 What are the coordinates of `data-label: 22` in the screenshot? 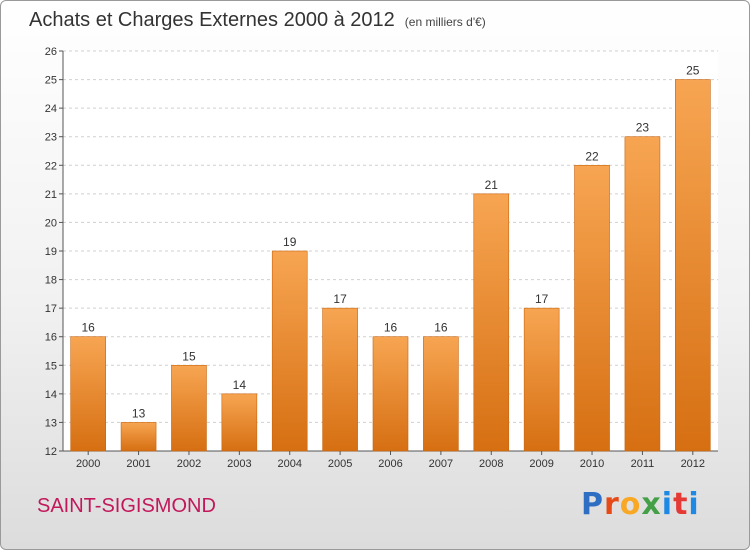 It's located at (592, 156).